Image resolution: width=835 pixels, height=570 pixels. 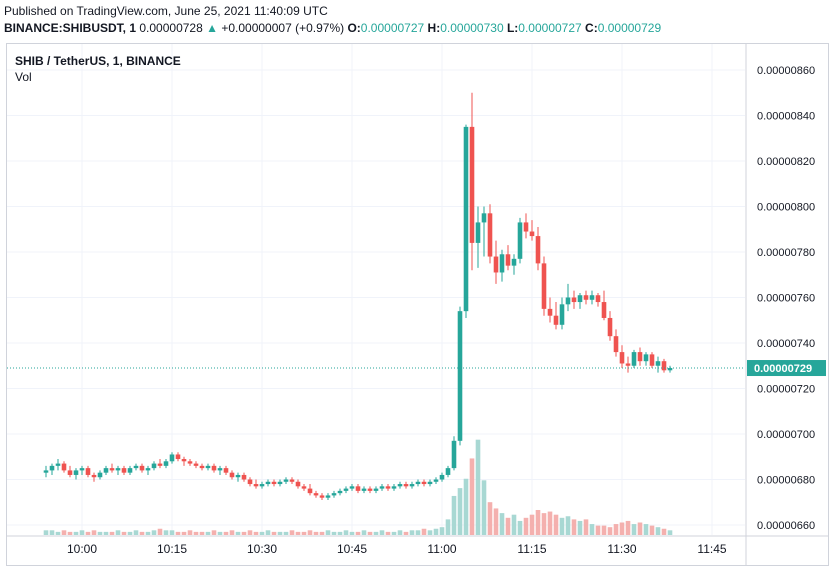 What do you see at coordinates (354, 28) in the screenshot?
I see `open-label: O:` at bounding box center [354, 28].